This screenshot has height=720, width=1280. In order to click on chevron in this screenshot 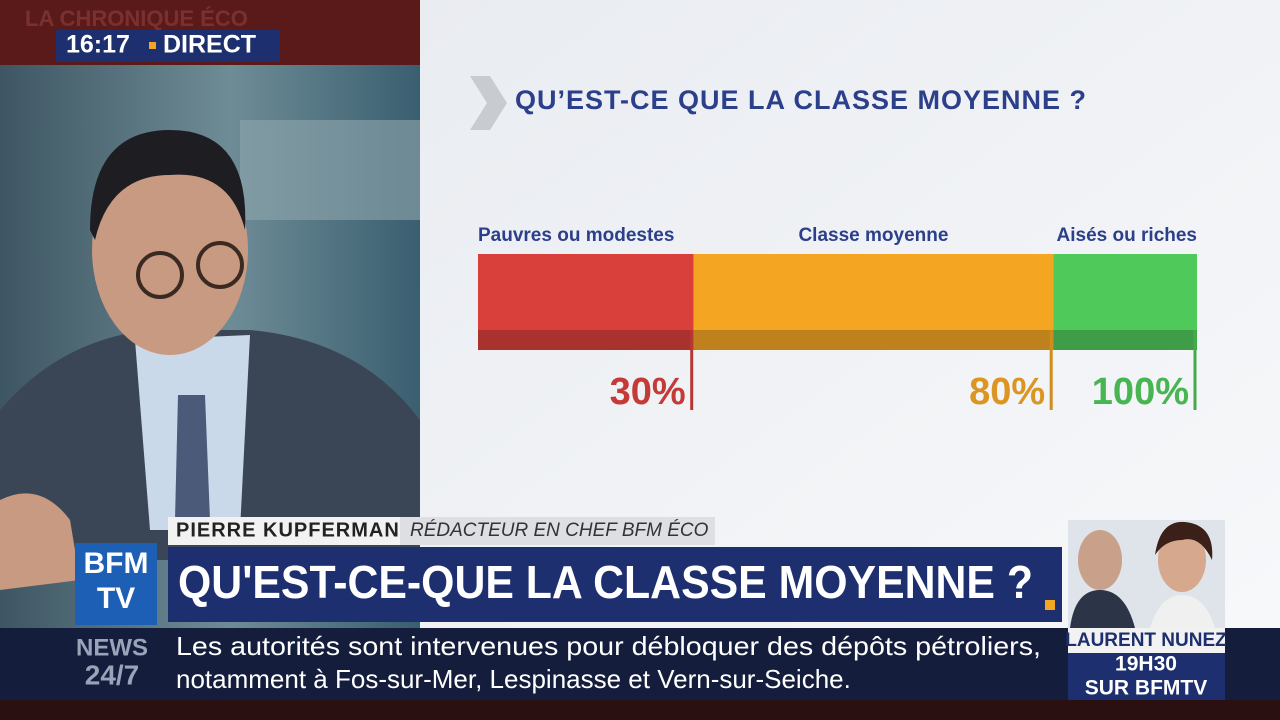, I will do `click(488, 103)`.